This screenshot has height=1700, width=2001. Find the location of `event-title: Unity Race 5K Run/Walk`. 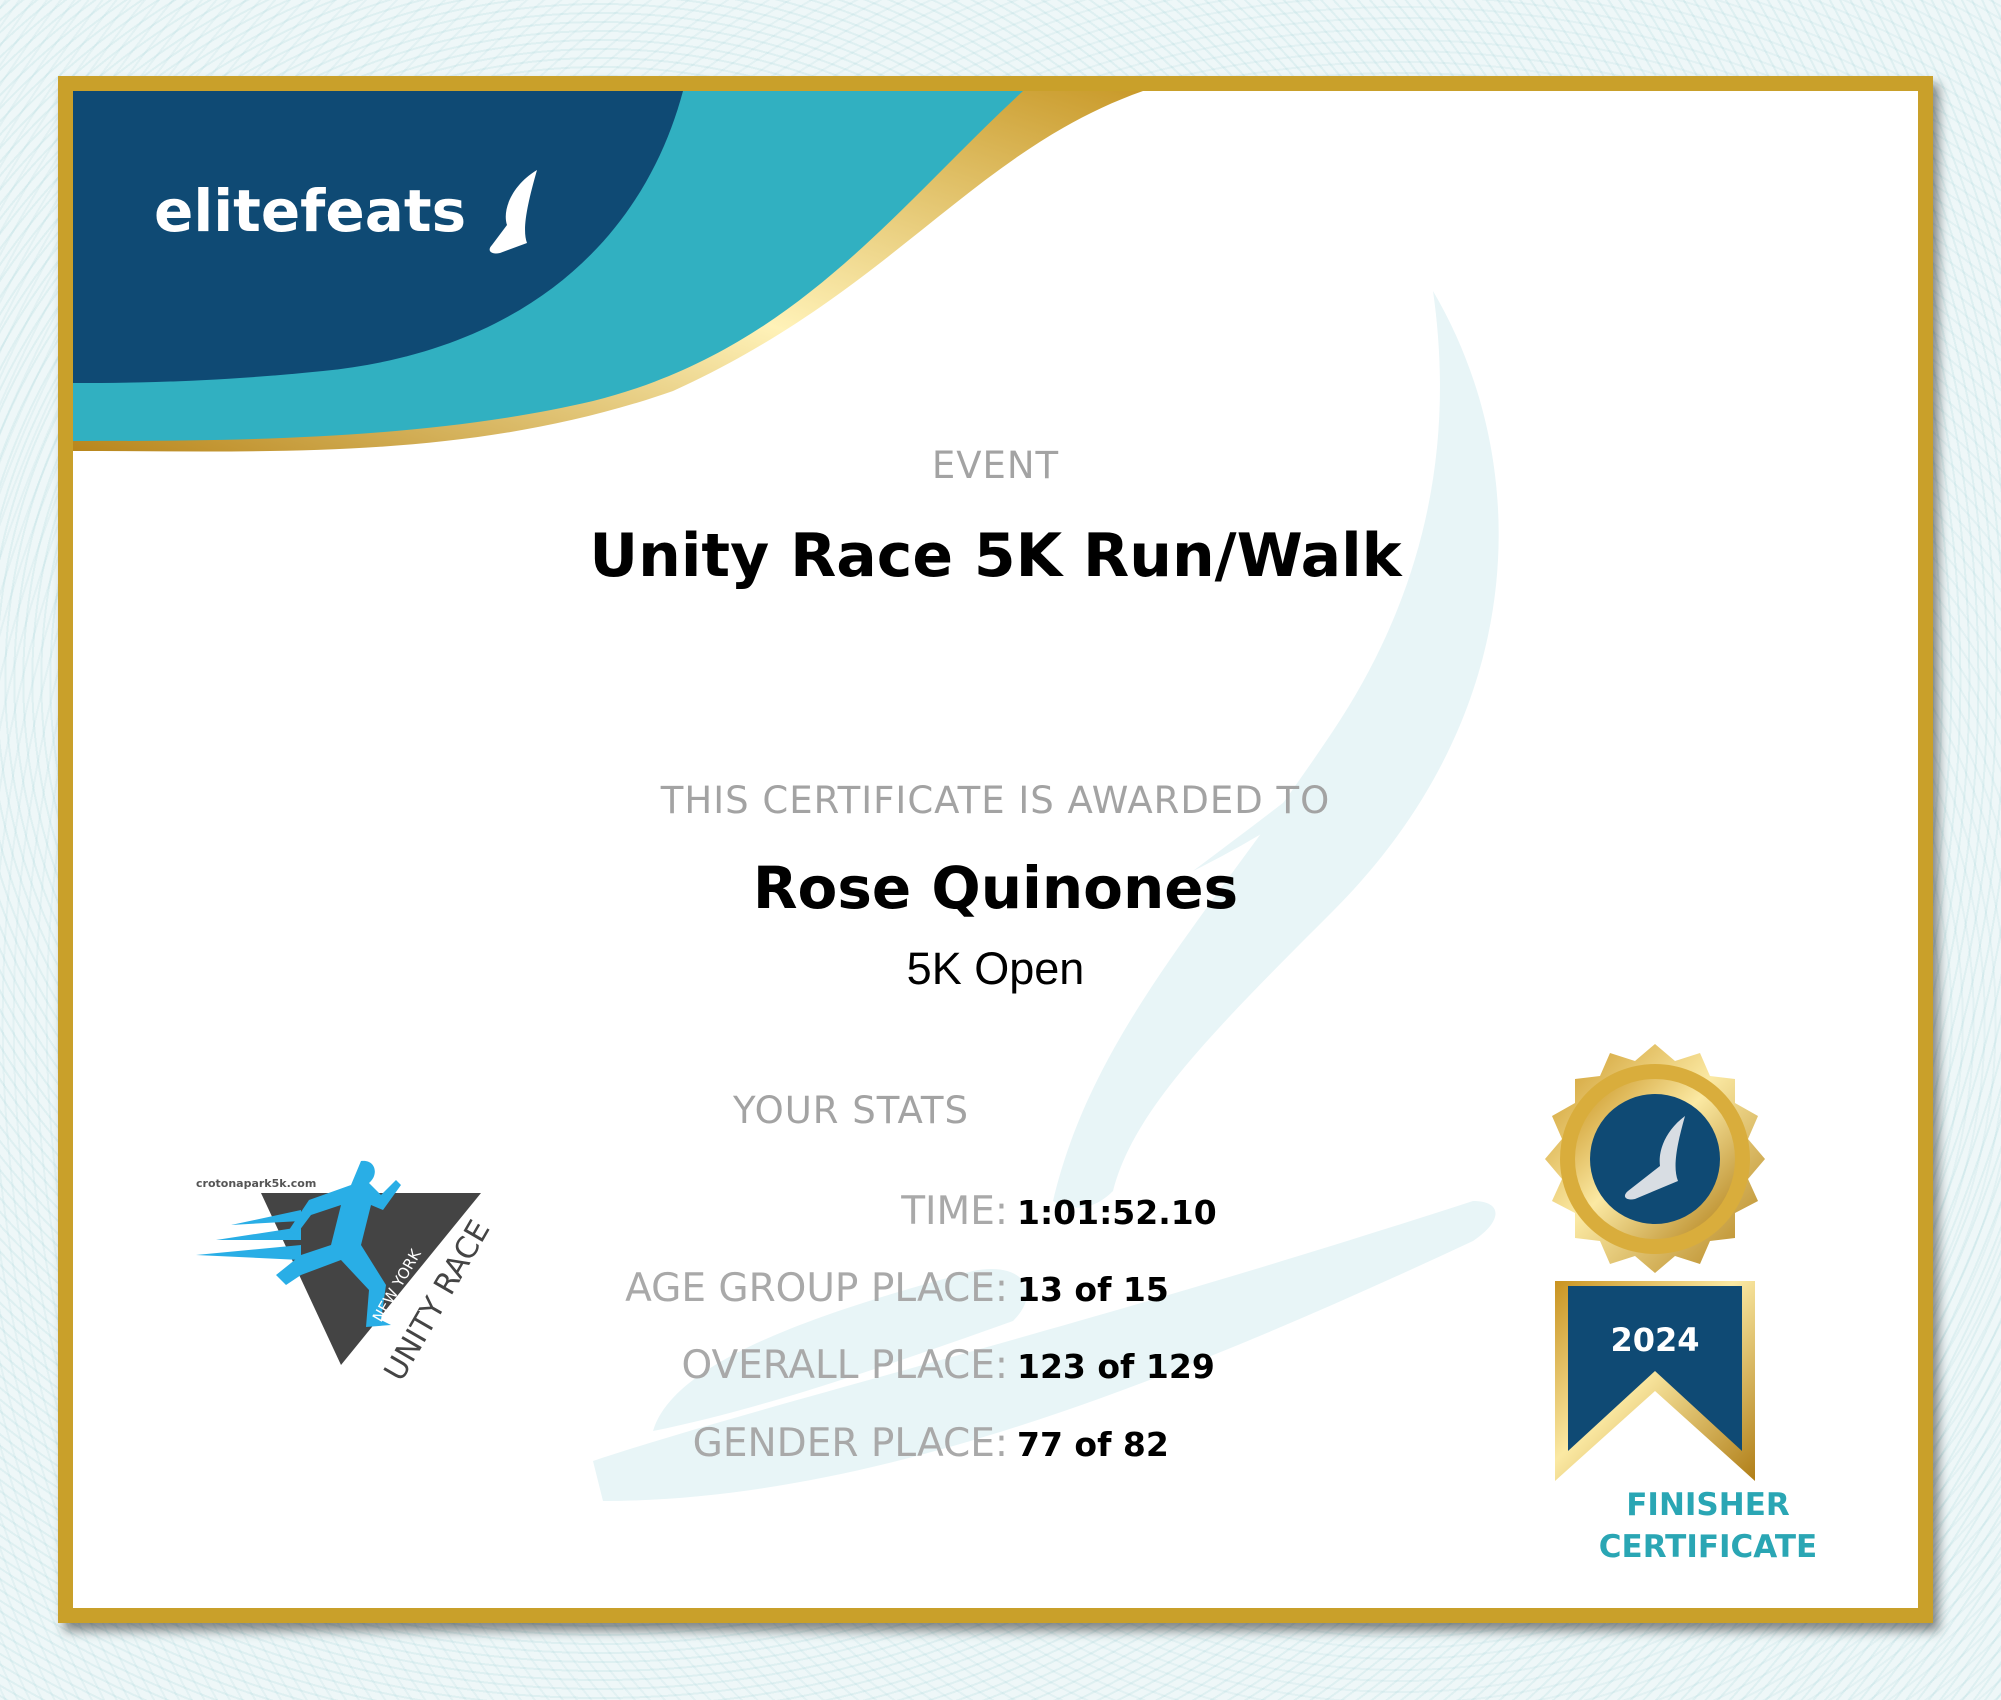

event-title: Unity Race 5K Run/Walk is located at coordinates (995, 556).